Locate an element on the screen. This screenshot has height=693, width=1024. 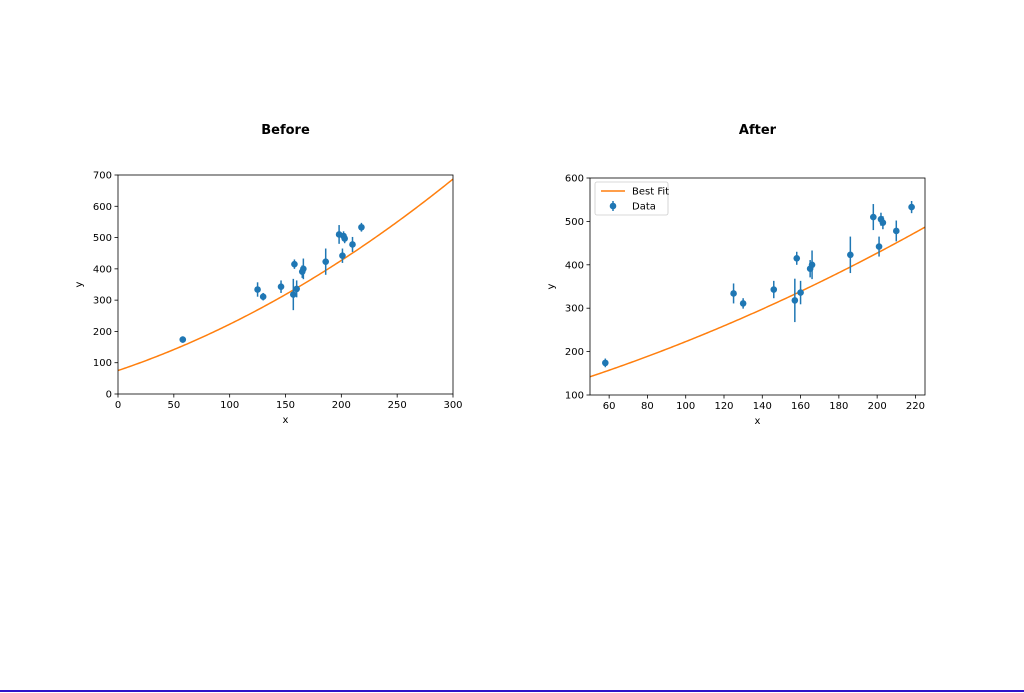
x-tick-label: 250 is located at coordinates (397, 405).